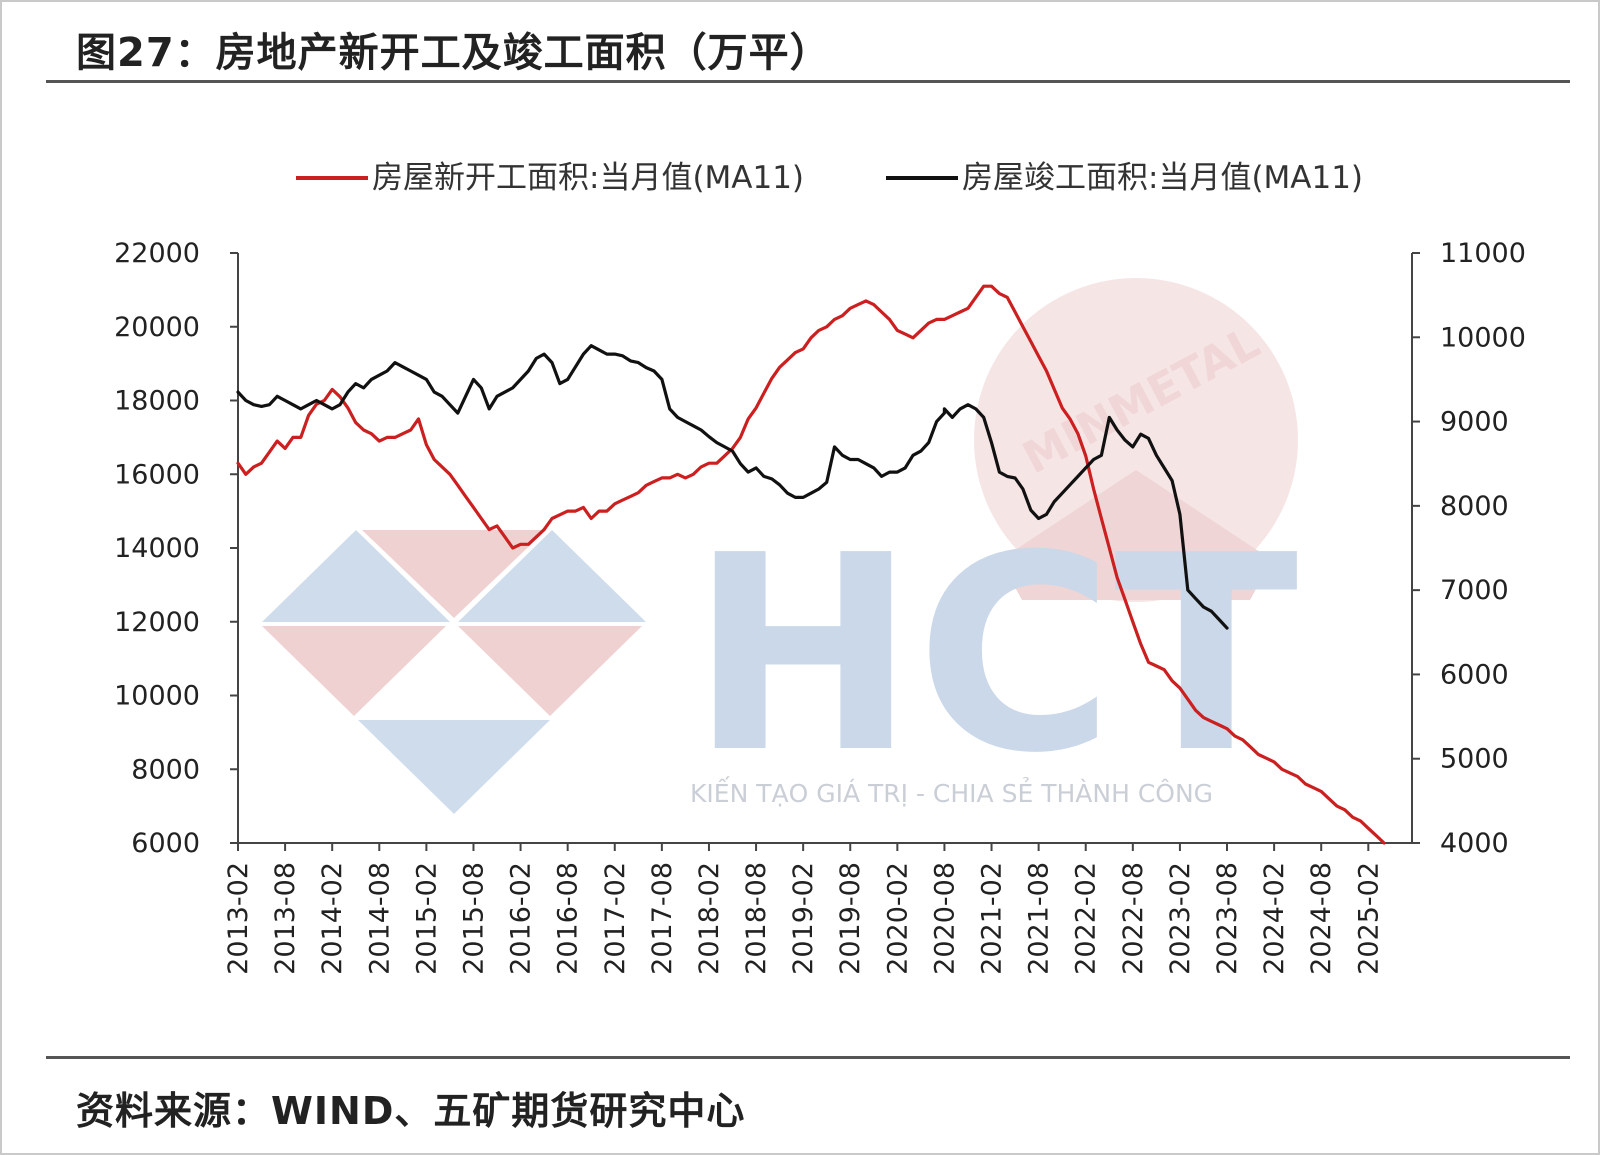  Describe the element at coordinates (1474, 422) in the screenshot. I see `right-tick-label: 9000` at that location.